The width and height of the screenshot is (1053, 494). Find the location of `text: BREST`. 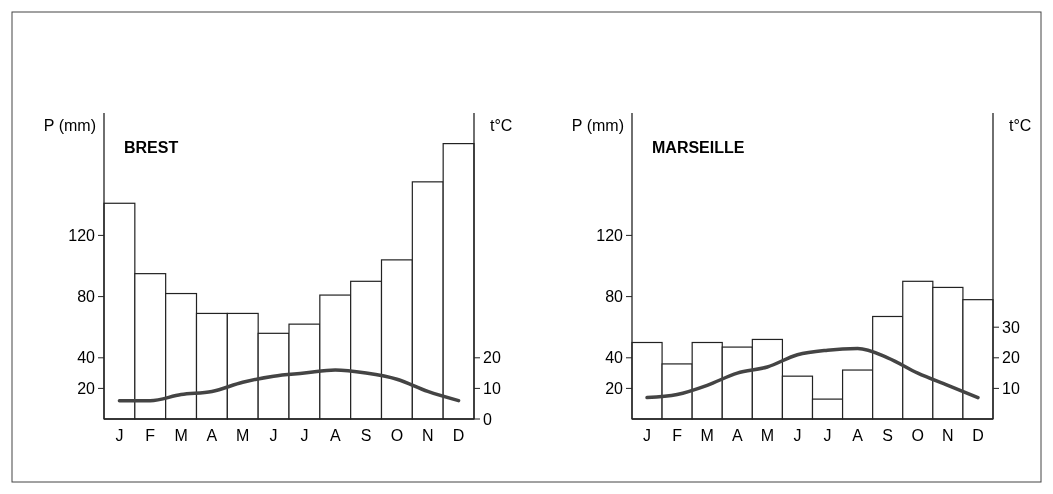

text: BREST is located at coordinates (151, 147).